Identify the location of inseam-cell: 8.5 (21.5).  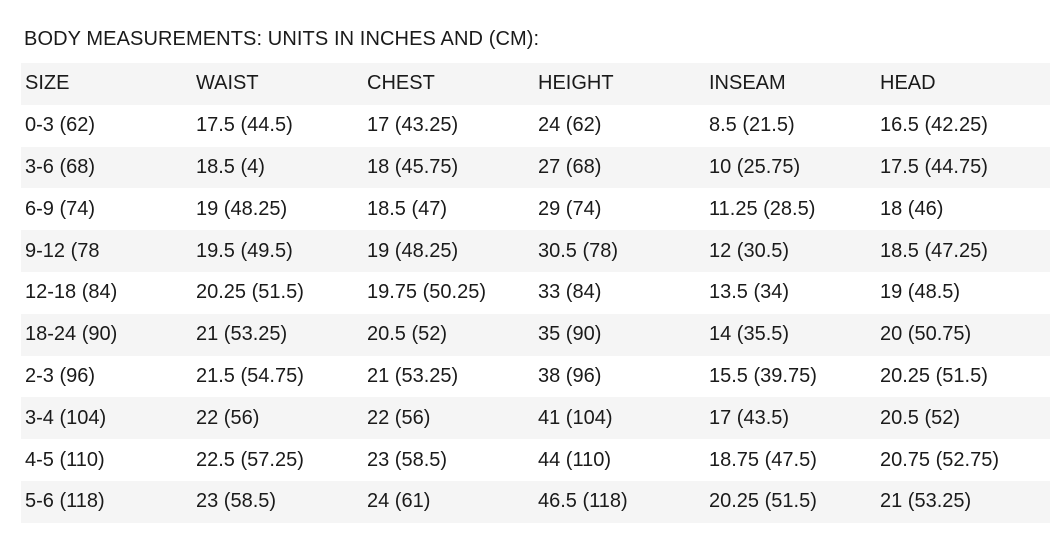
(752, 125).